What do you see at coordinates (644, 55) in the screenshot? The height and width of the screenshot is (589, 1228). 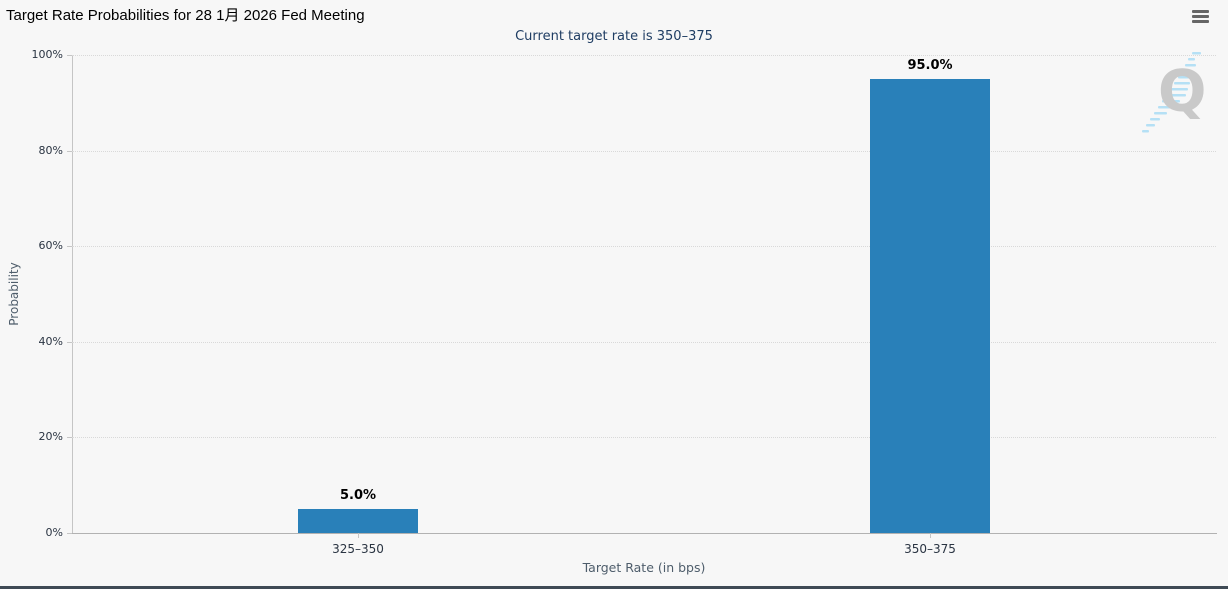 I see `gridline-100%` at bounding box center [644, 55].